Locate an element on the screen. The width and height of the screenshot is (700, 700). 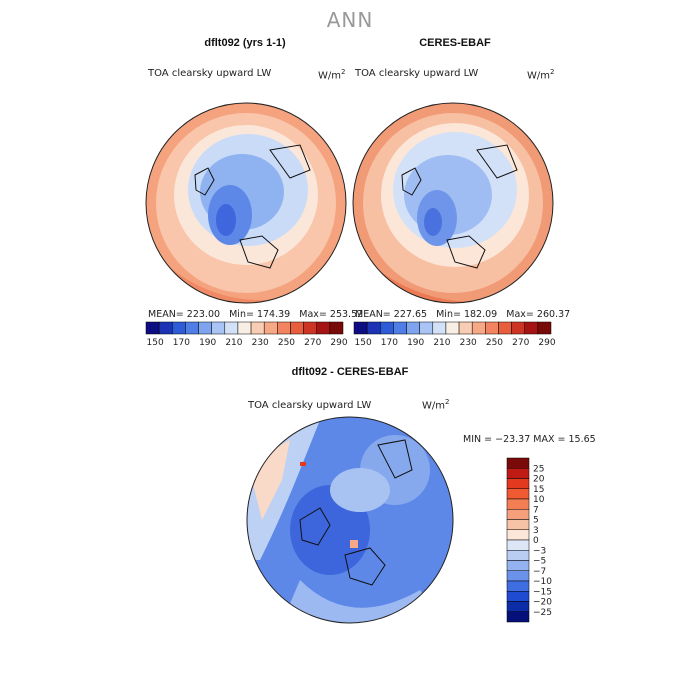
map2-coastlines is located at coordinates (459, 206).